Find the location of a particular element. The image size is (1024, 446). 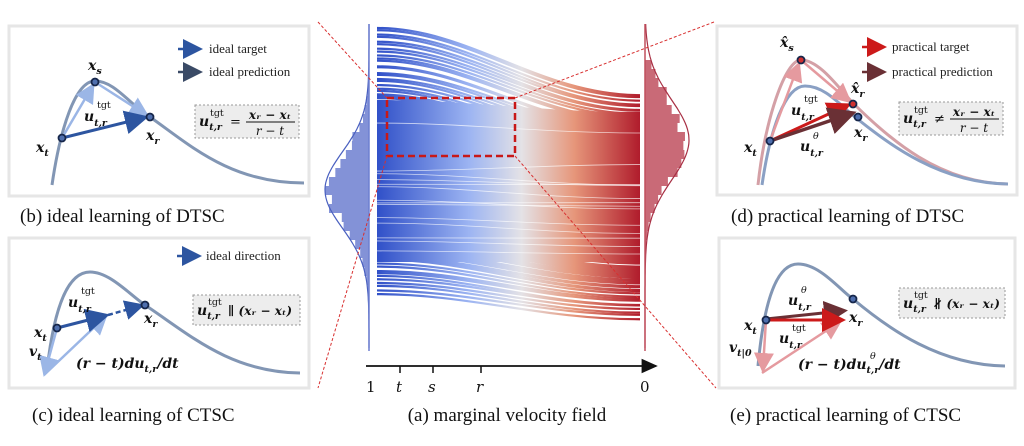

right-histogram is located at coordinates (665, 154).